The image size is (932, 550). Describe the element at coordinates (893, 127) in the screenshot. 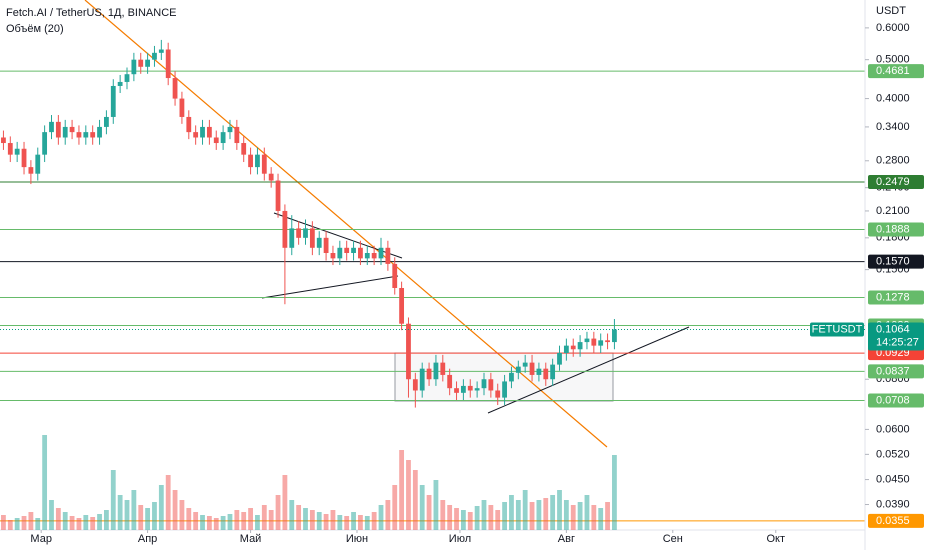

I see `y-tick-label: 0.3400` at that location.